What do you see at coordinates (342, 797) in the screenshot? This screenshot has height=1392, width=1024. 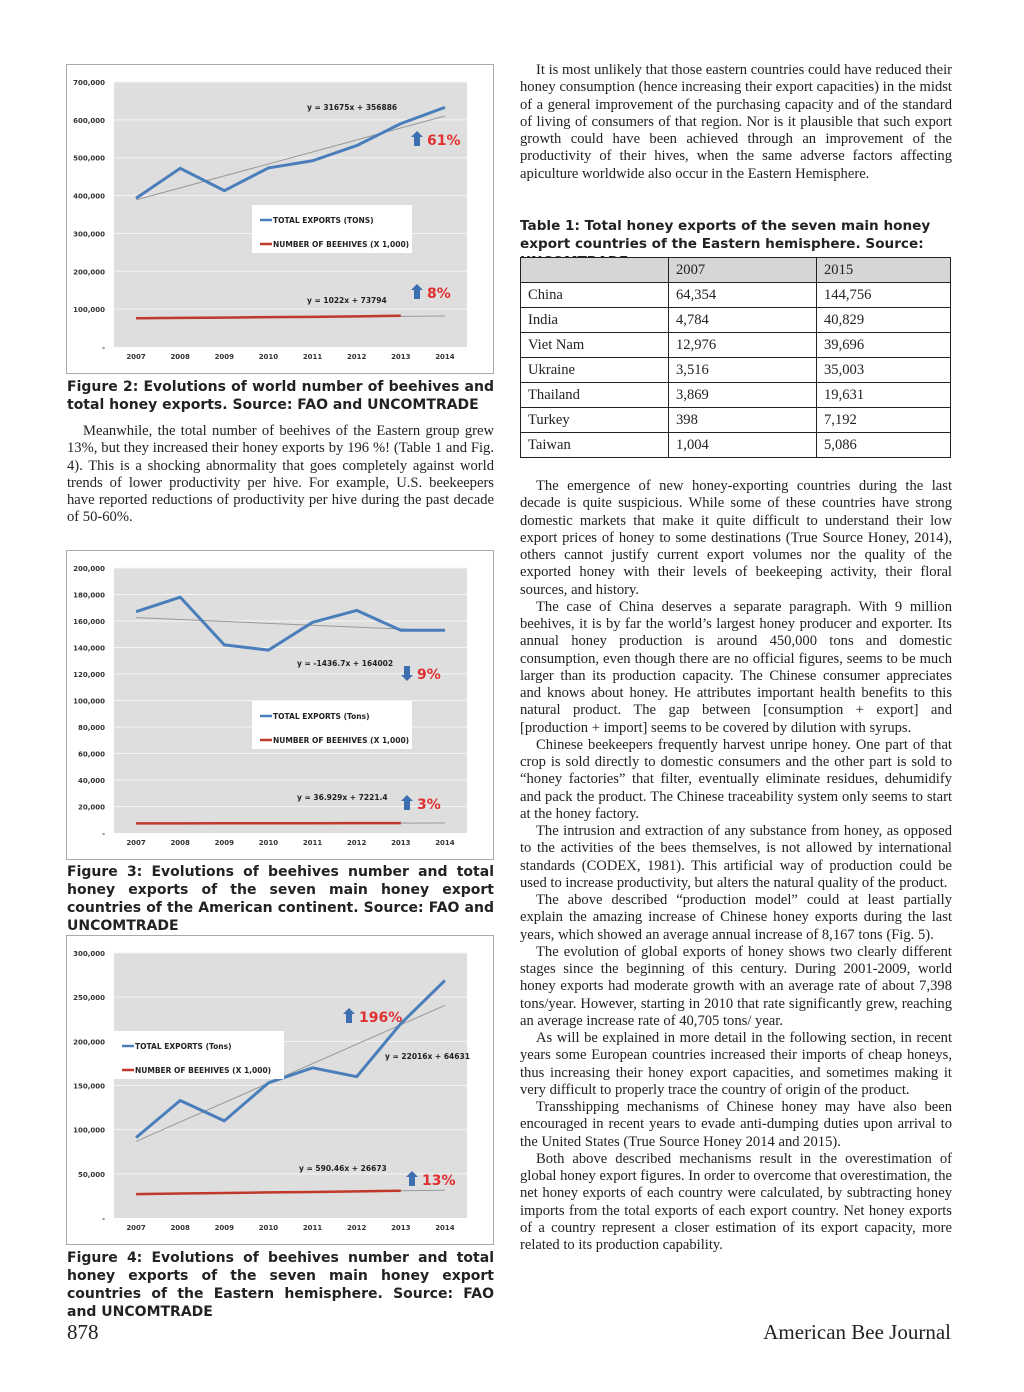 I see `trend-equation: y = 36.929x + 7221.4` at bounding box center [342, 797].